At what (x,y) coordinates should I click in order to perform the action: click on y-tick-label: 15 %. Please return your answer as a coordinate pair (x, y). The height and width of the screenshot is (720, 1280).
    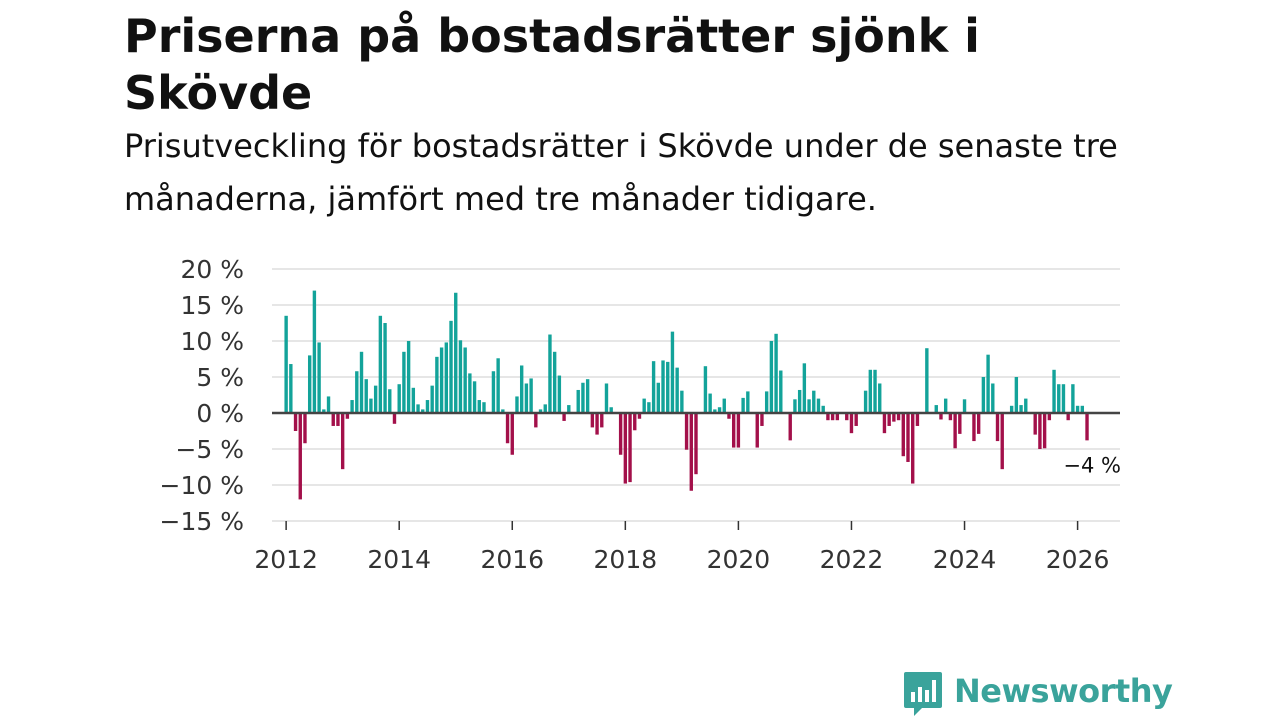
    Looking at the image, I should click on (212, 305).